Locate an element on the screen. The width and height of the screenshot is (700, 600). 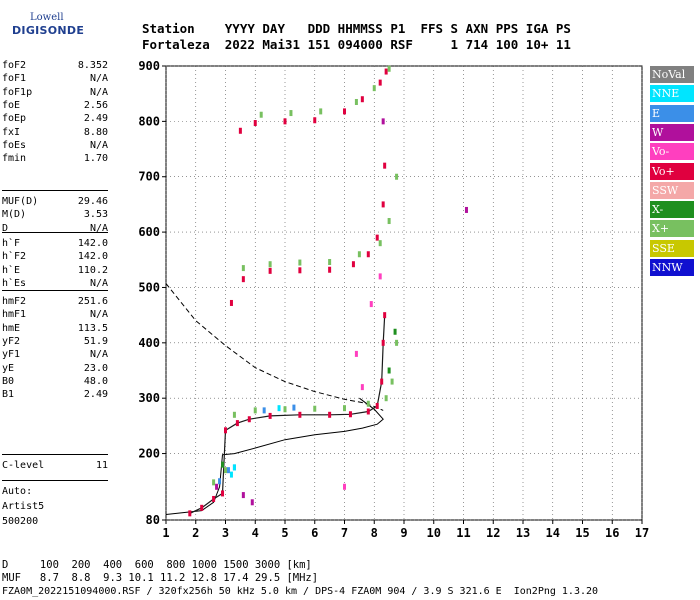
legend-item: E is located at coordinates (672, 113).